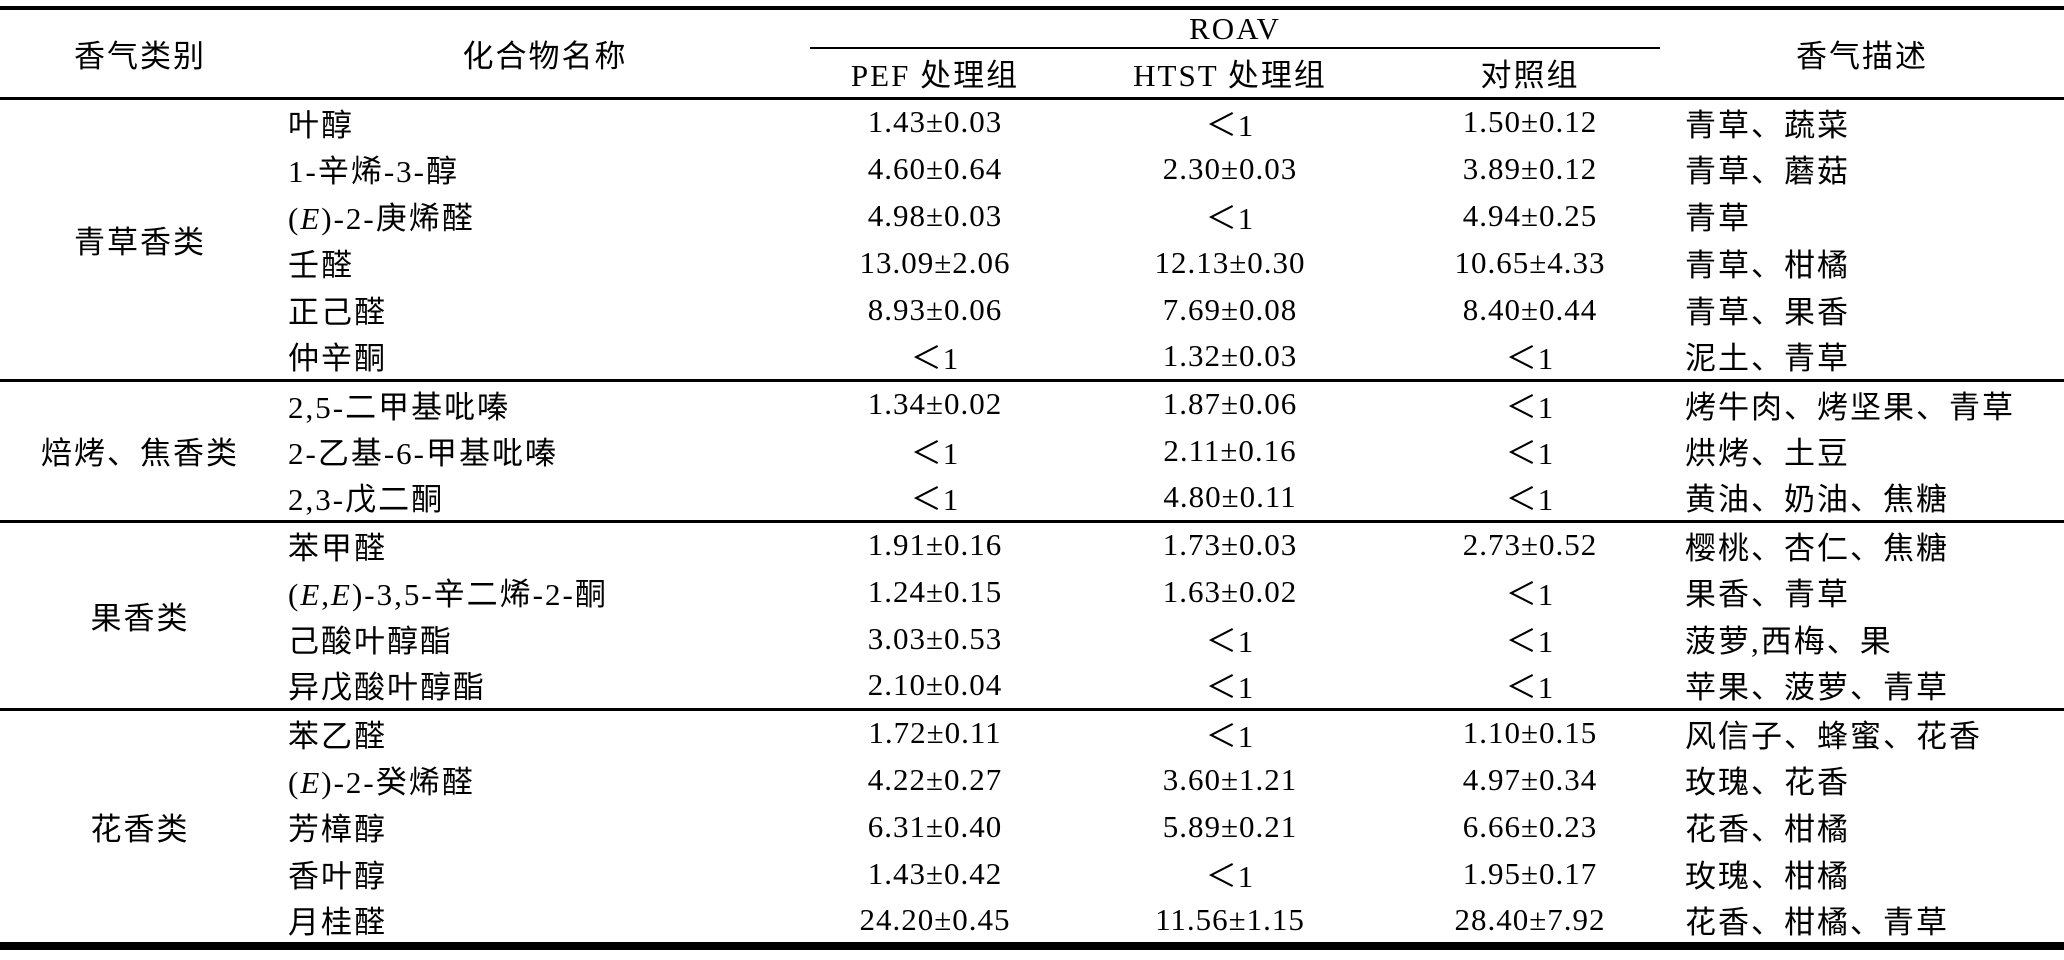 The width and height of the screenshot is (2064, 960). Describe the element at coordinates (935, 731) in the screenshot. I see `pef-value-cell: 1.72±0.11` at that location.